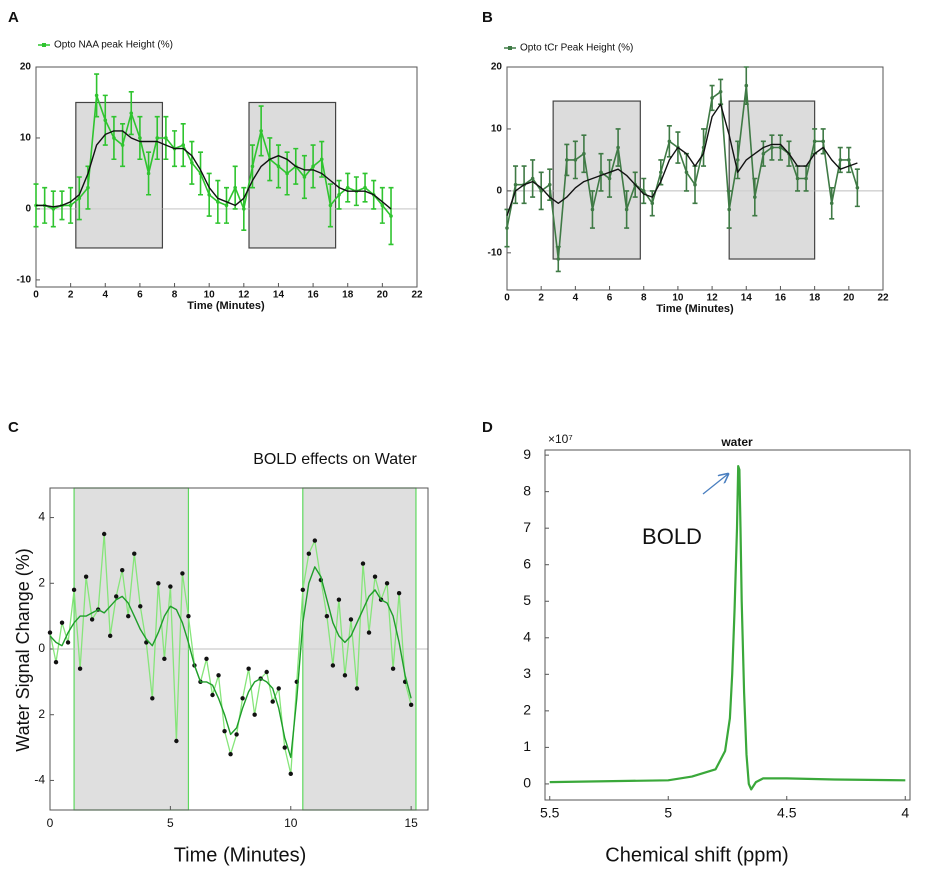 This screenshot has height=878, width=935. What do you see at coordinates (527, 490) in the screenshot?
I see `y-tick-label: 8` at bounding box center [527, 490].